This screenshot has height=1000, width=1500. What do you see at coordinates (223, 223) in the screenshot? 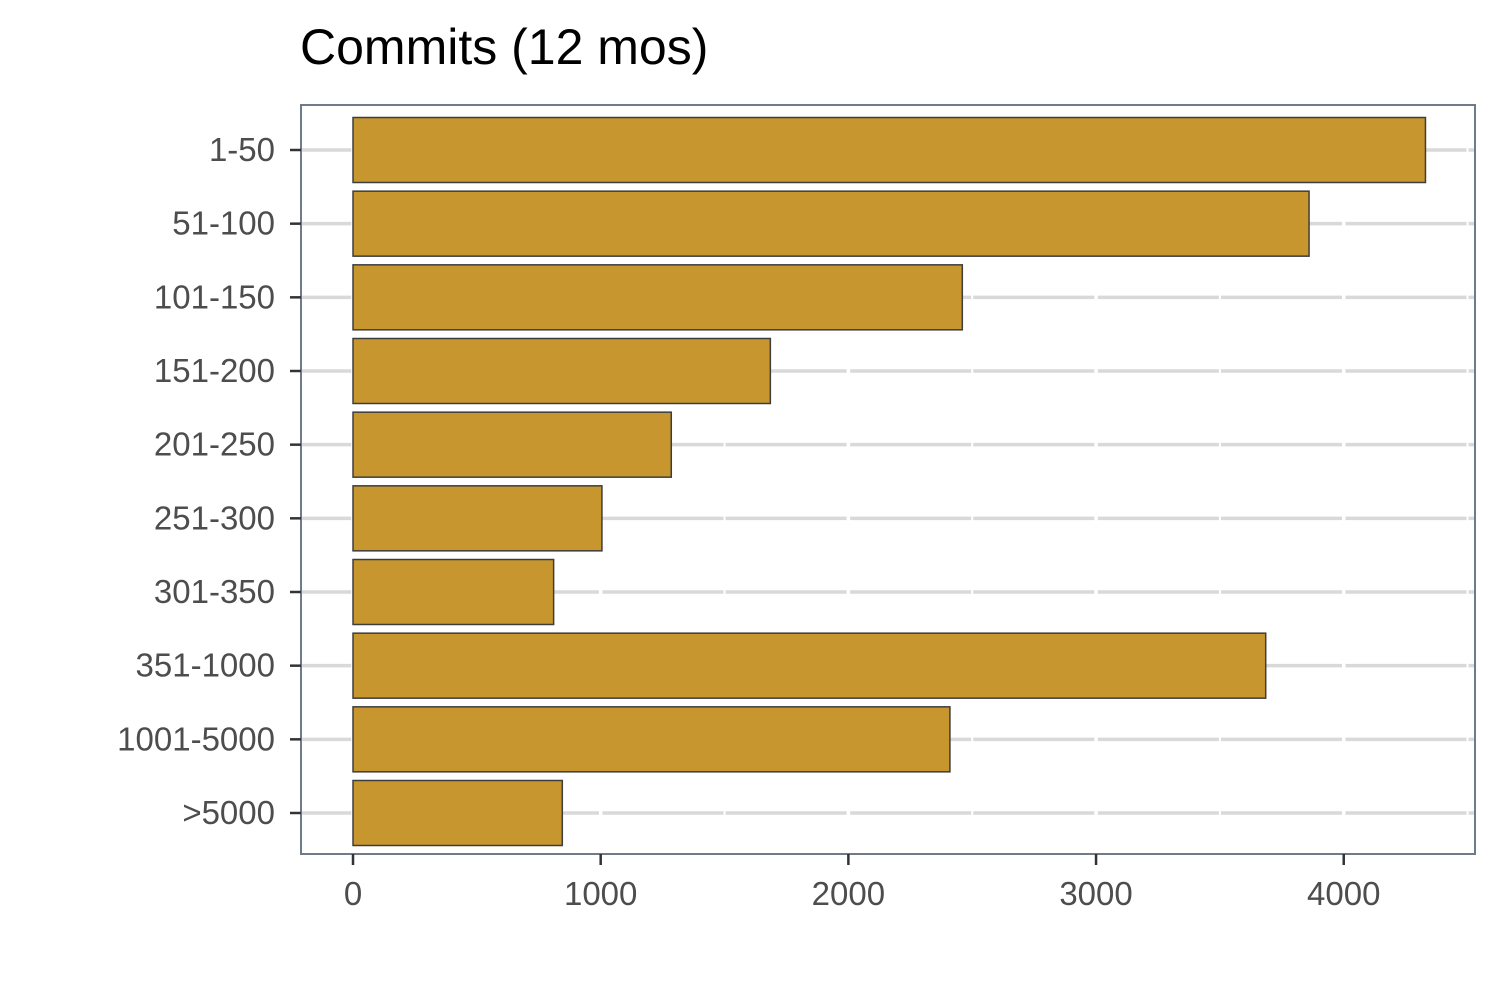
I see `y-tick-label: 51-100` at bounding box center [223, 223].